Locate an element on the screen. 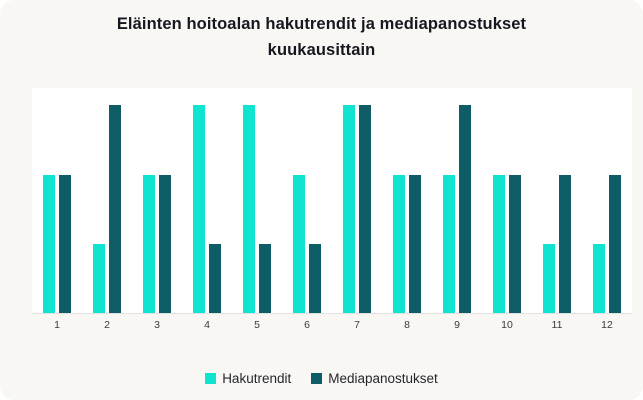 The width and height of the screenshot is (643, 400). x-tick-label-8: 8 is located at coordinates (407, 325).